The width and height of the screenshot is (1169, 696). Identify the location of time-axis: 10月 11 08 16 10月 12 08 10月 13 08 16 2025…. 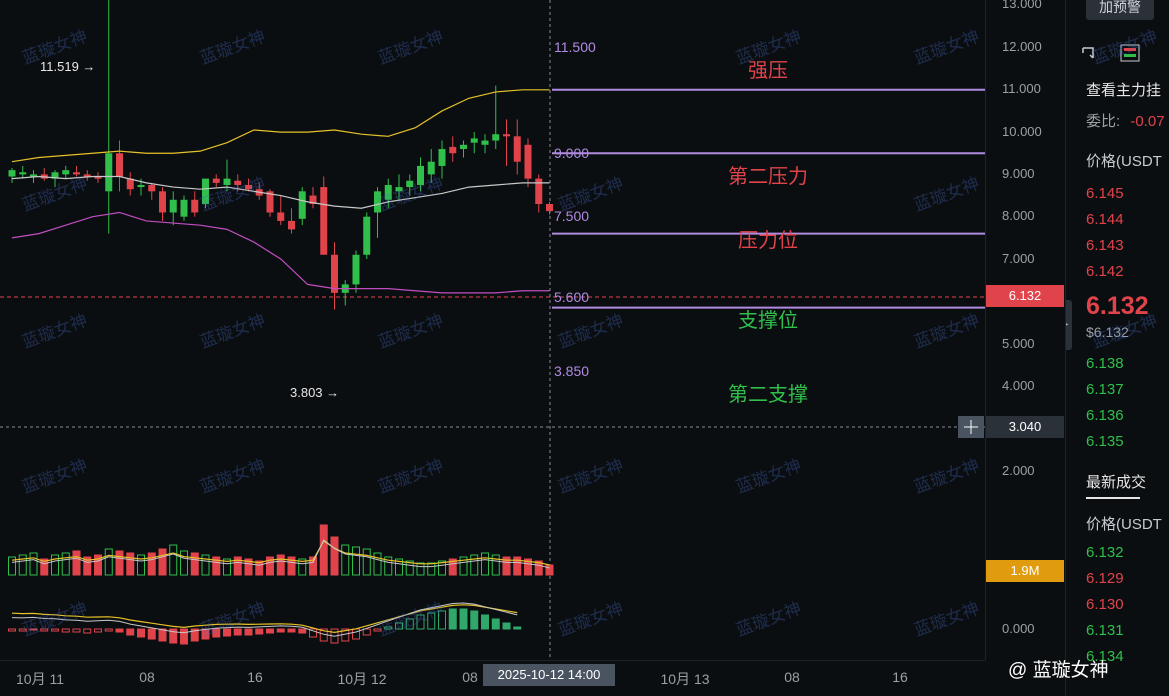
(492, 678).